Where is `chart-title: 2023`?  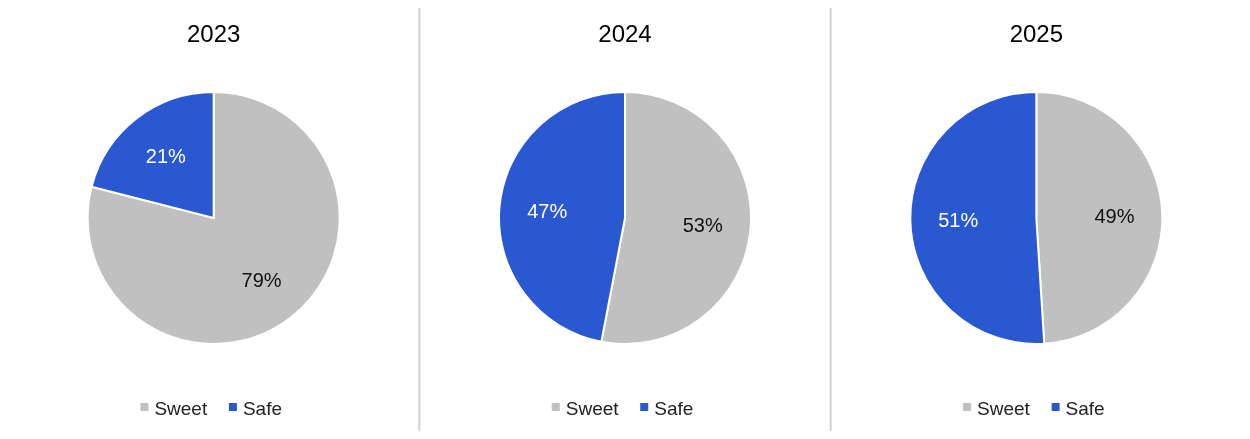 chart-title: 2023 is located at coordinates (213, 33).